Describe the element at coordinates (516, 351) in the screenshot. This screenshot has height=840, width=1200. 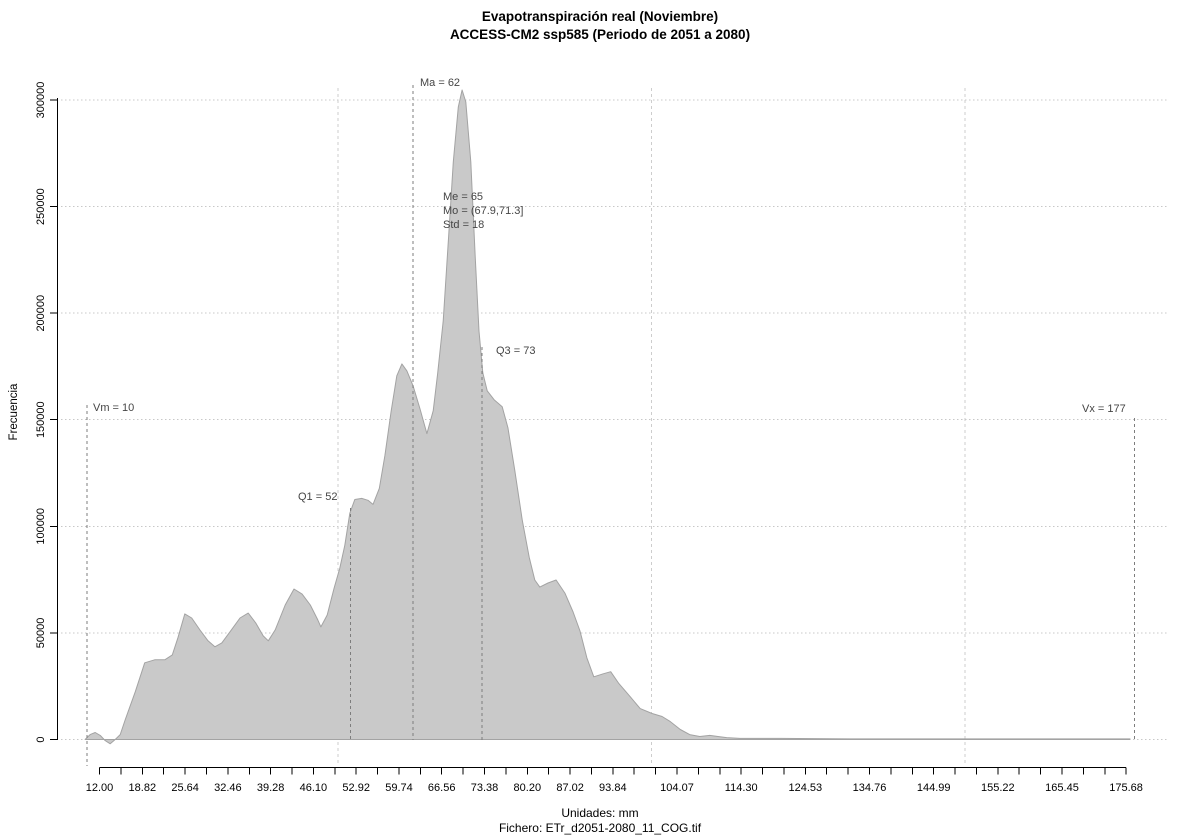
I see `annotation-q3: Q3 = 73` at that location.